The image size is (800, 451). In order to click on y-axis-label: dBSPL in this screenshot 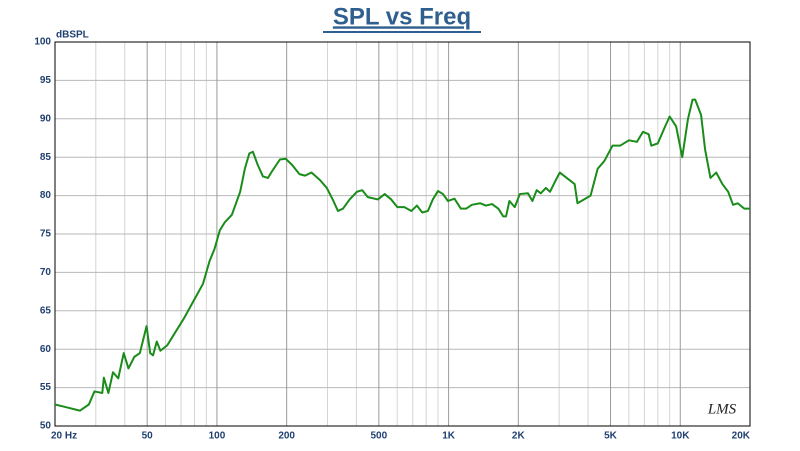, I will do `click(72, 35)`.